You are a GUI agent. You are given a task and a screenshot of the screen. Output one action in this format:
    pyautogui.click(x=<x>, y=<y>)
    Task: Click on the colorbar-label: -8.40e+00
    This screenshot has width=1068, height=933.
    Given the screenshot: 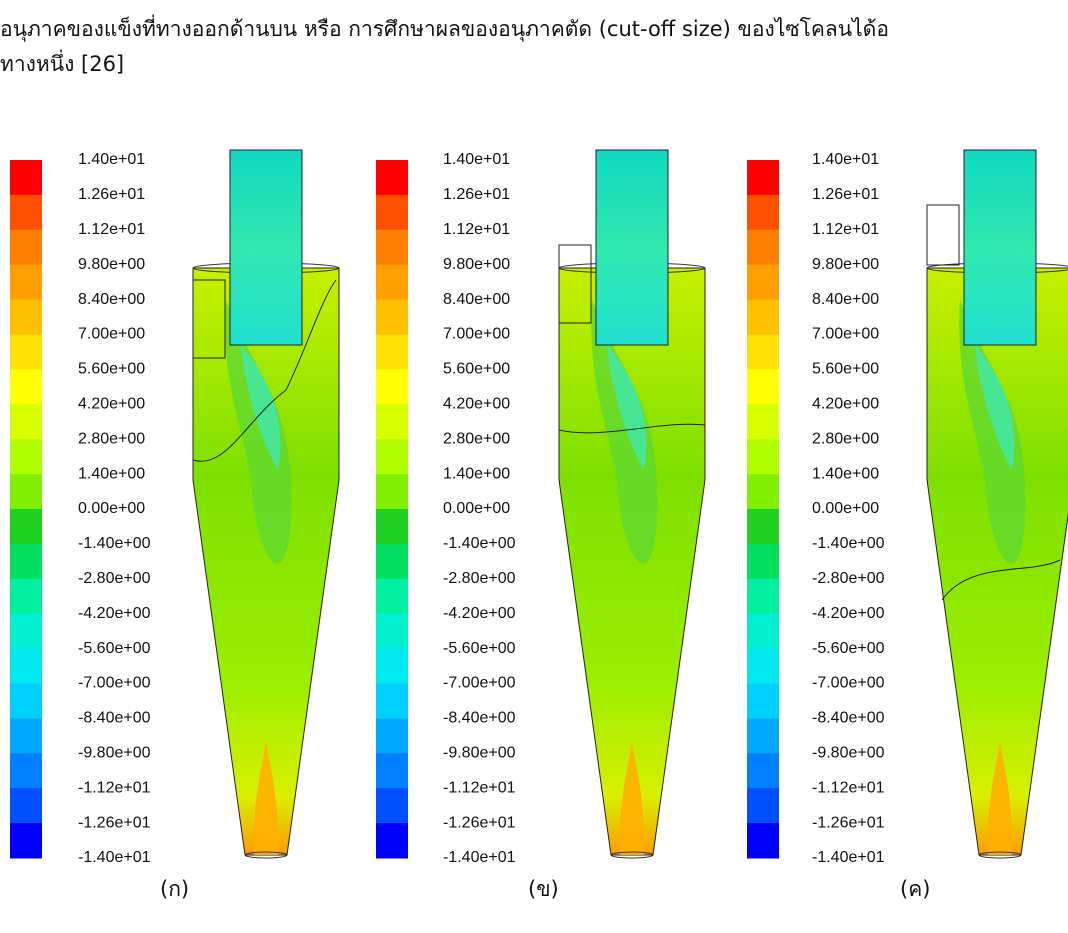 What is the action you would take?
    pyautogui.click(x=479, y=718)
    